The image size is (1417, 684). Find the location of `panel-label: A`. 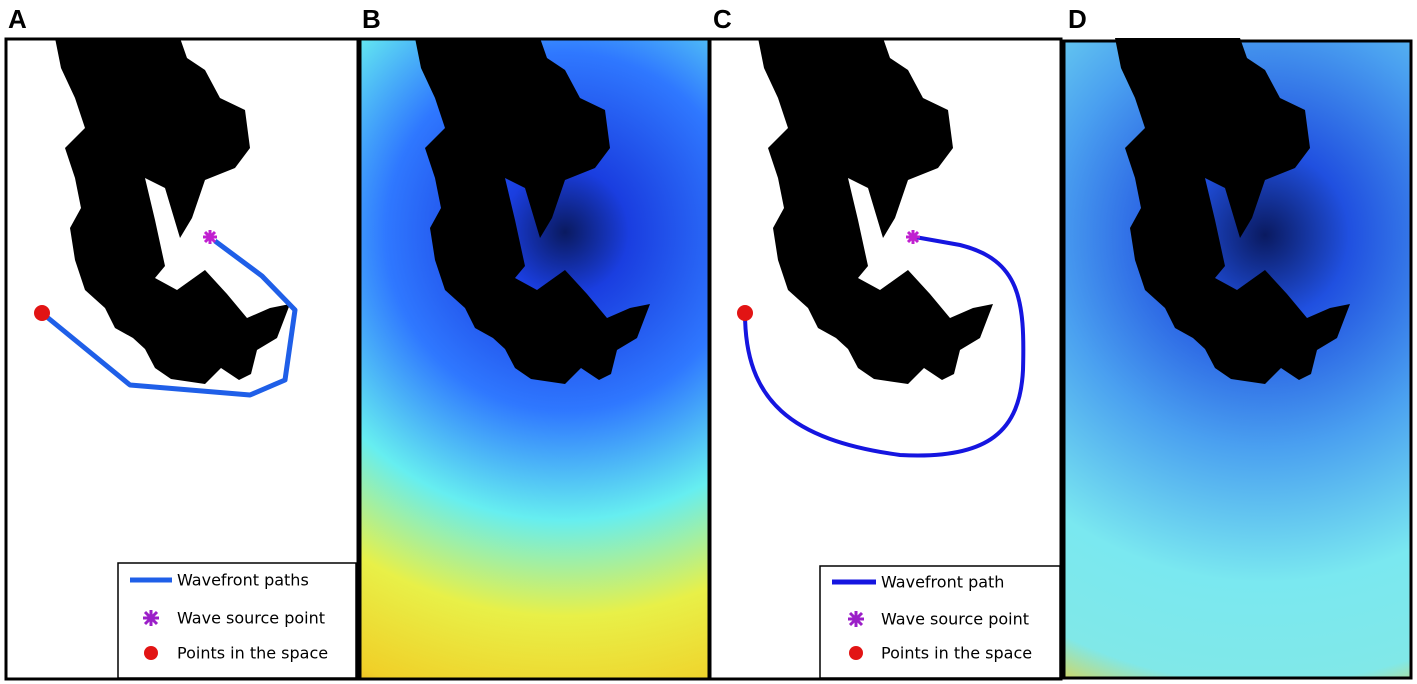

panel-label: A is located at coordinates (17, 19).